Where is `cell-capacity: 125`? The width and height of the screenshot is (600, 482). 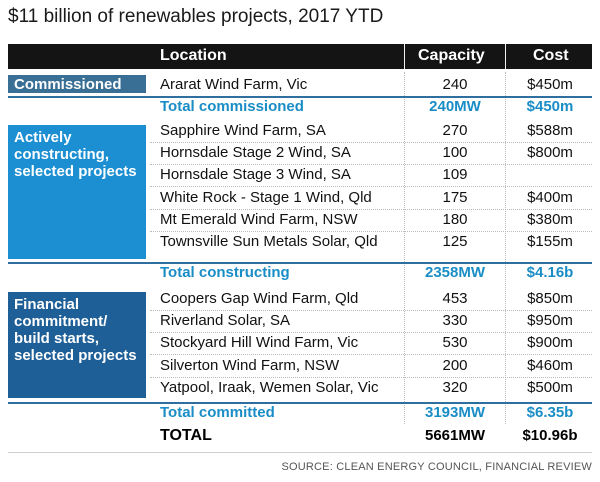 cell-capacity: 125 is located at coordinates (455, 241).